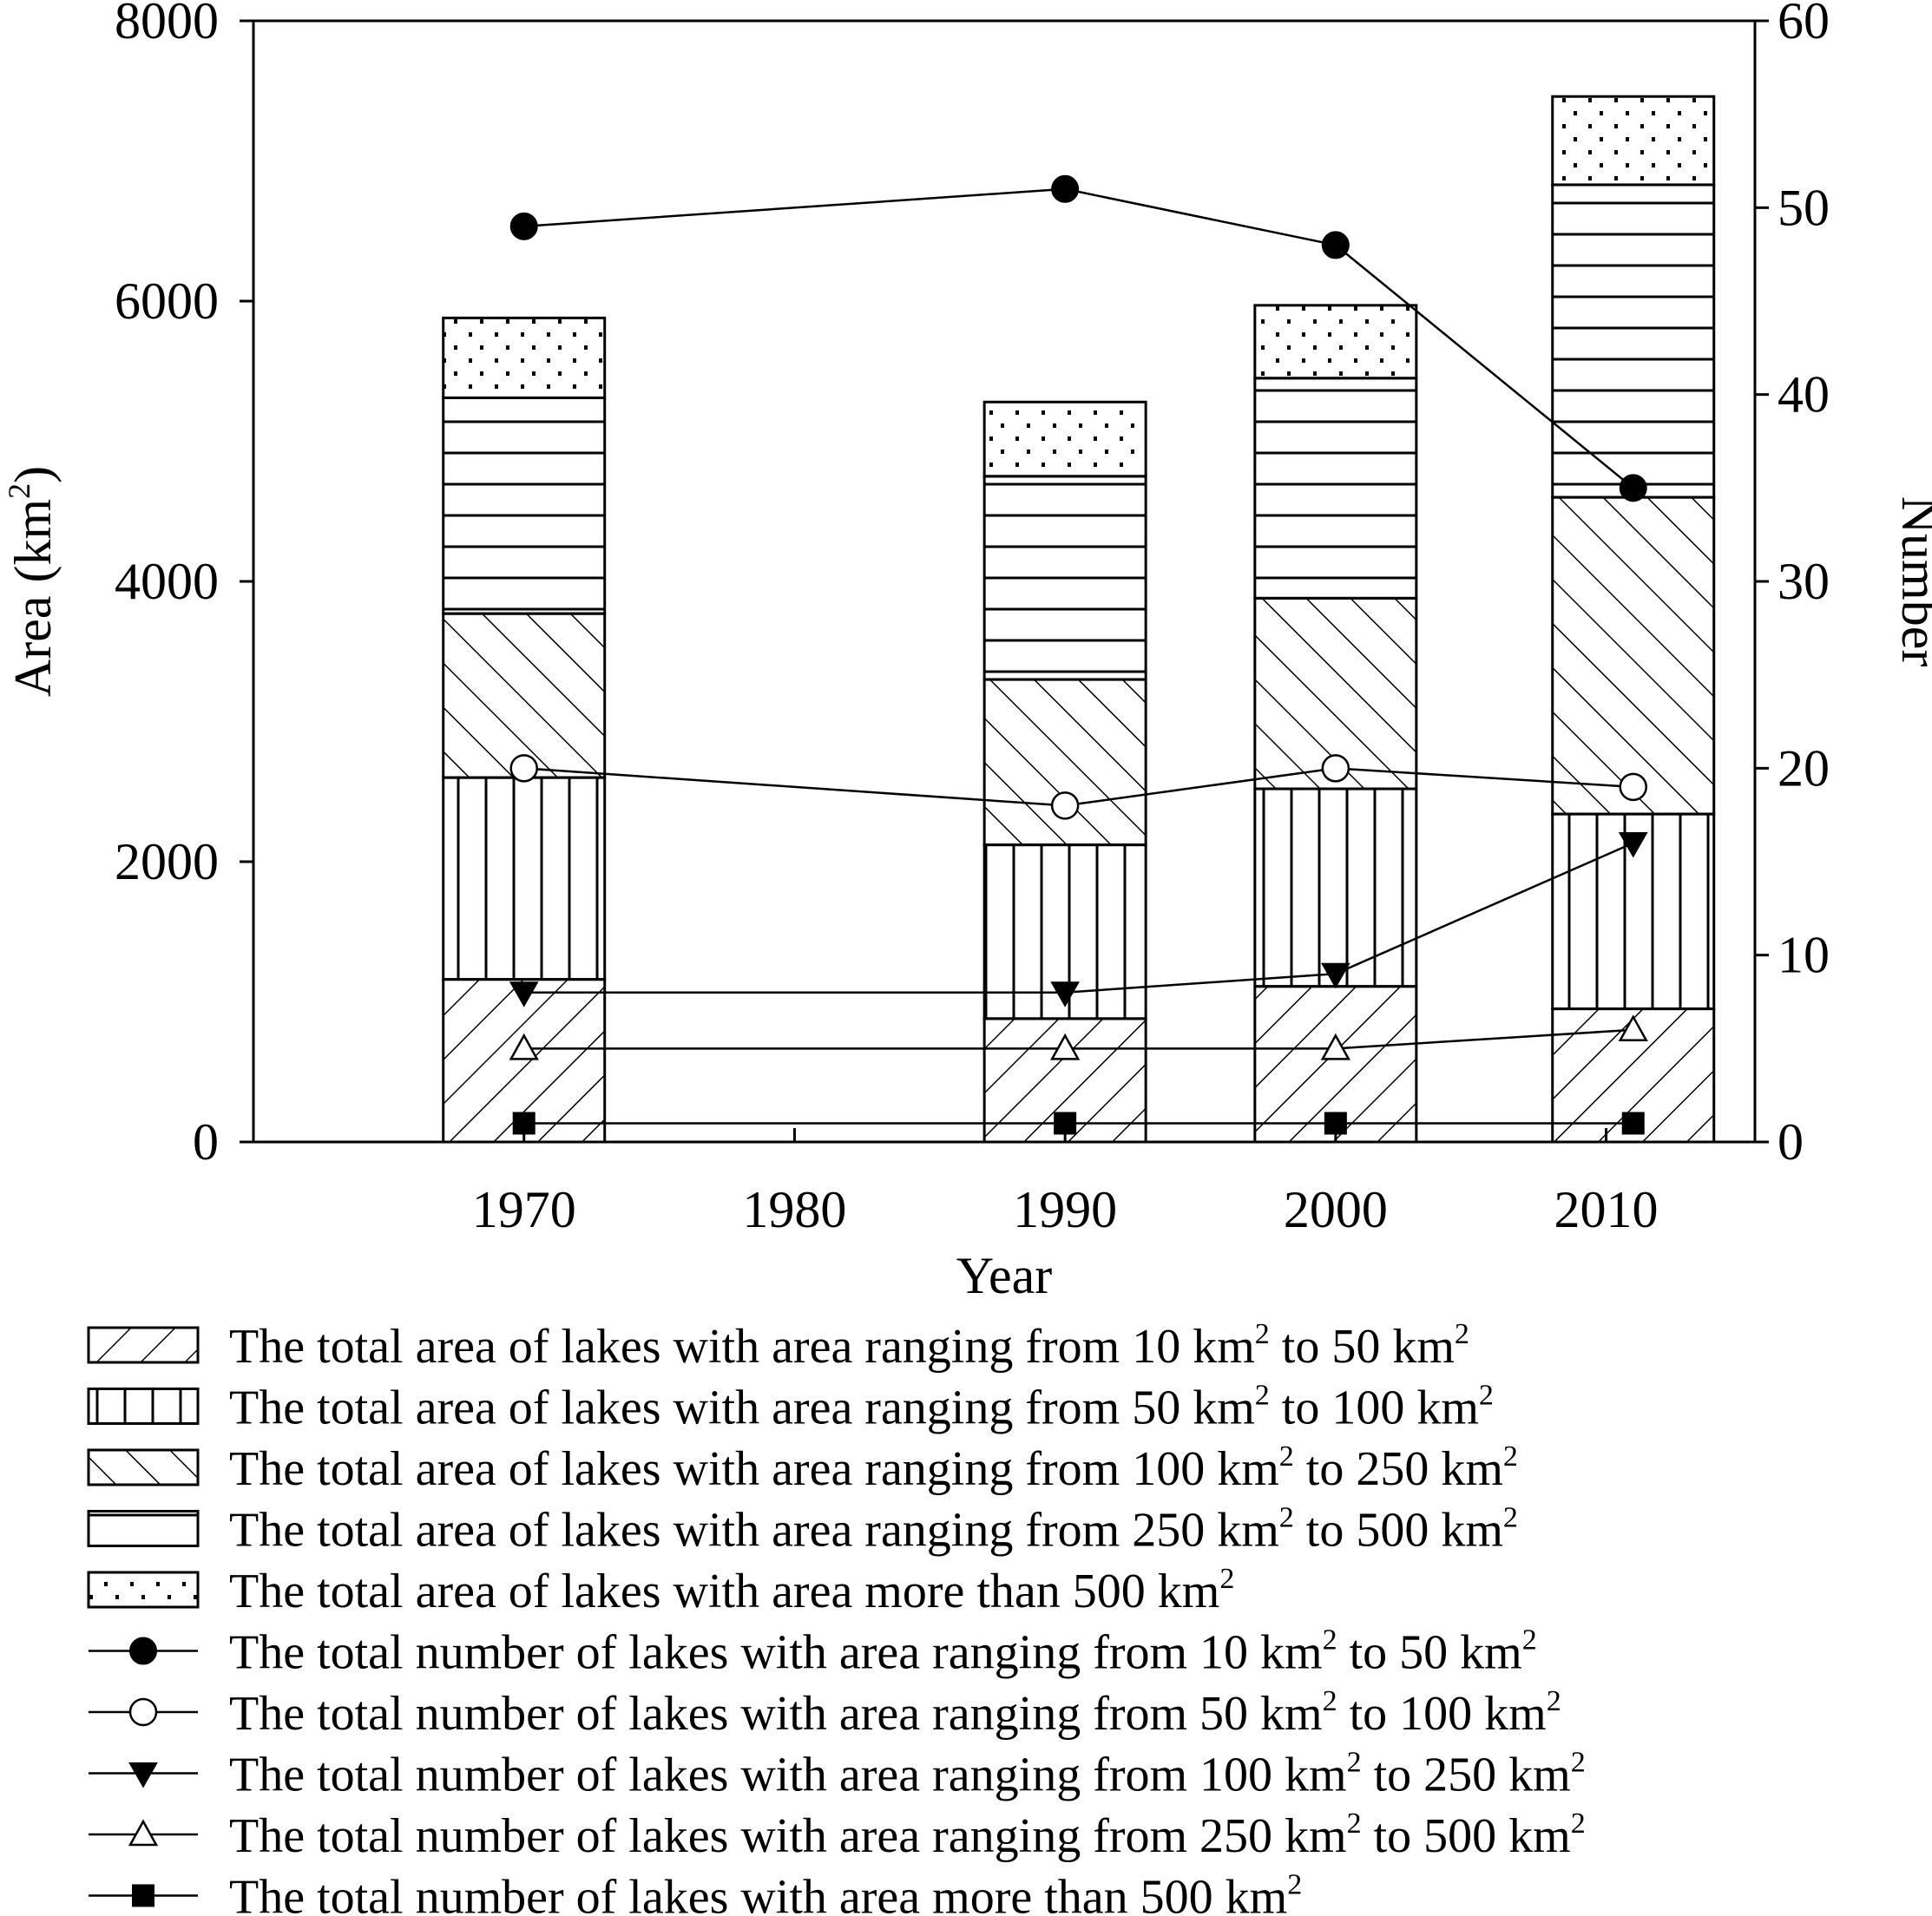 The image size is (1932, 1916). I want to click on y-axis-left-title-text: Area (km, so click(33, 598).